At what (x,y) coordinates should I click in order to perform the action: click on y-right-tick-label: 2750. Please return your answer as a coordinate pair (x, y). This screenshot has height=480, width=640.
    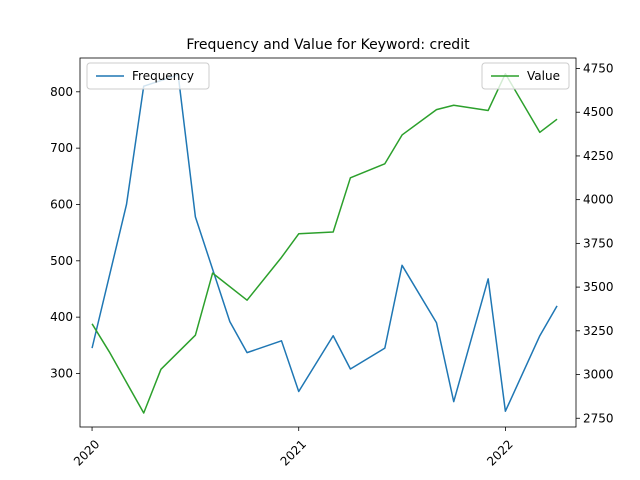
    Looking at the image, I should click on (598, 418).